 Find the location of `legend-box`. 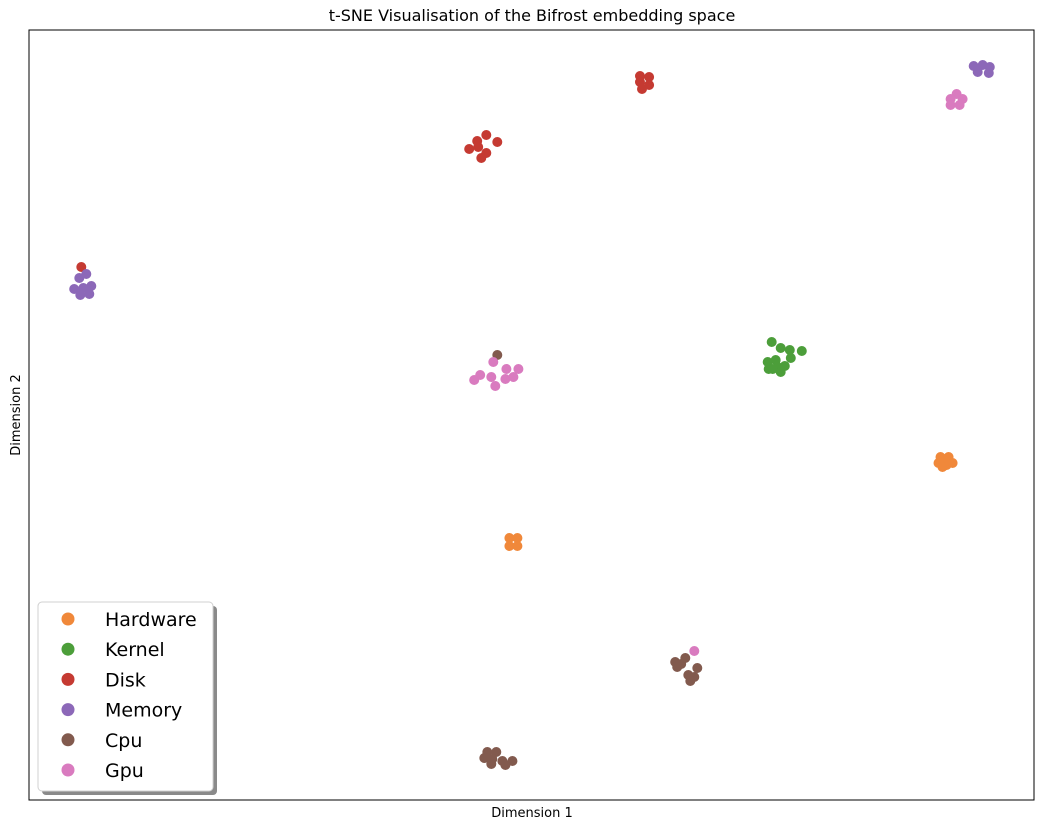

legend-box is located at coordinates (125, 696).